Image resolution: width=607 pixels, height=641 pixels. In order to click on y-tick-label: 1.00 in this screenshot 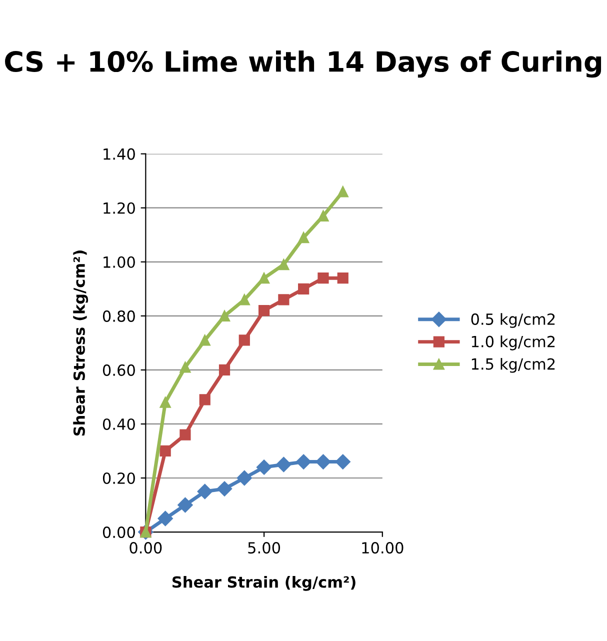, I will do `click(119, 262)`.